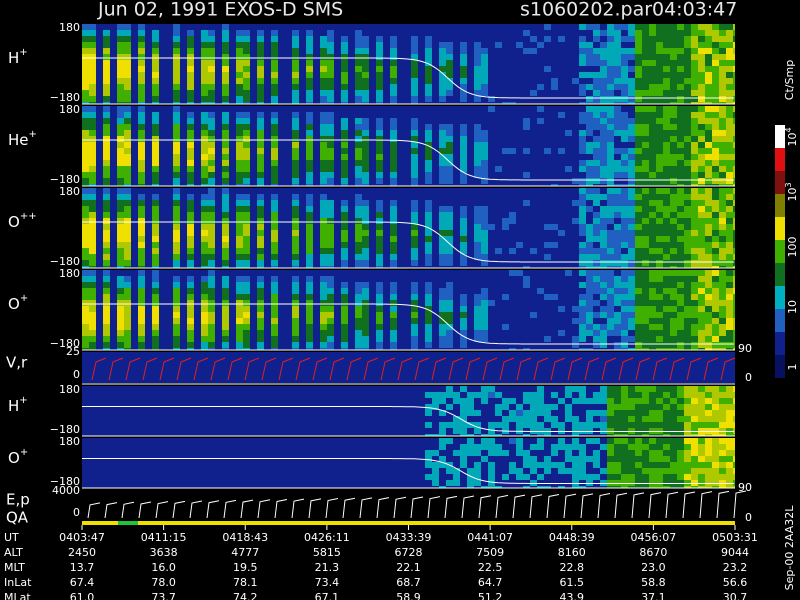 The image size is (800, 600). I want to click on table-value: 0403:47, so click(82, 537).